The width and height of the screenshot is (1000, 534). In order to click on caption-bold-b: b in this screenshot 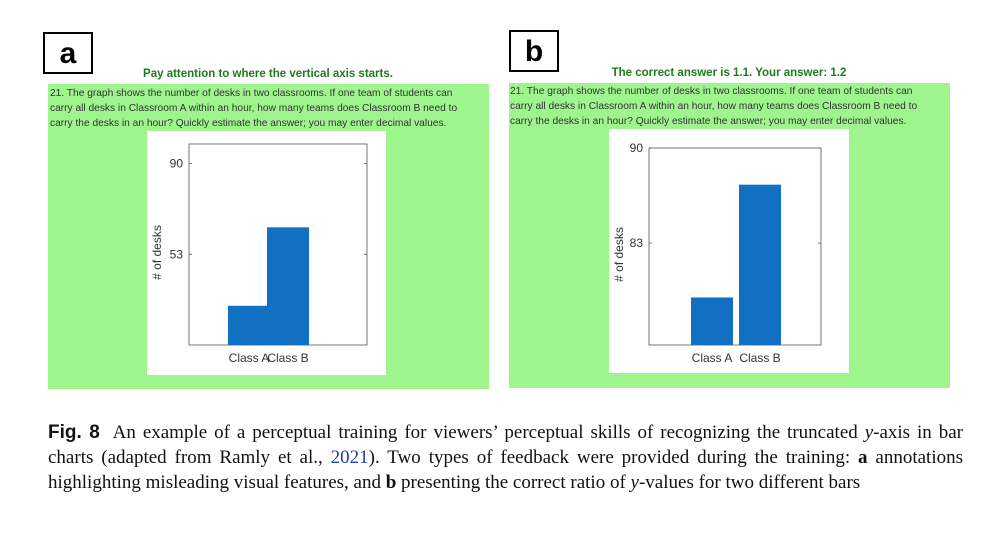, I will do `click(391, 482)`.